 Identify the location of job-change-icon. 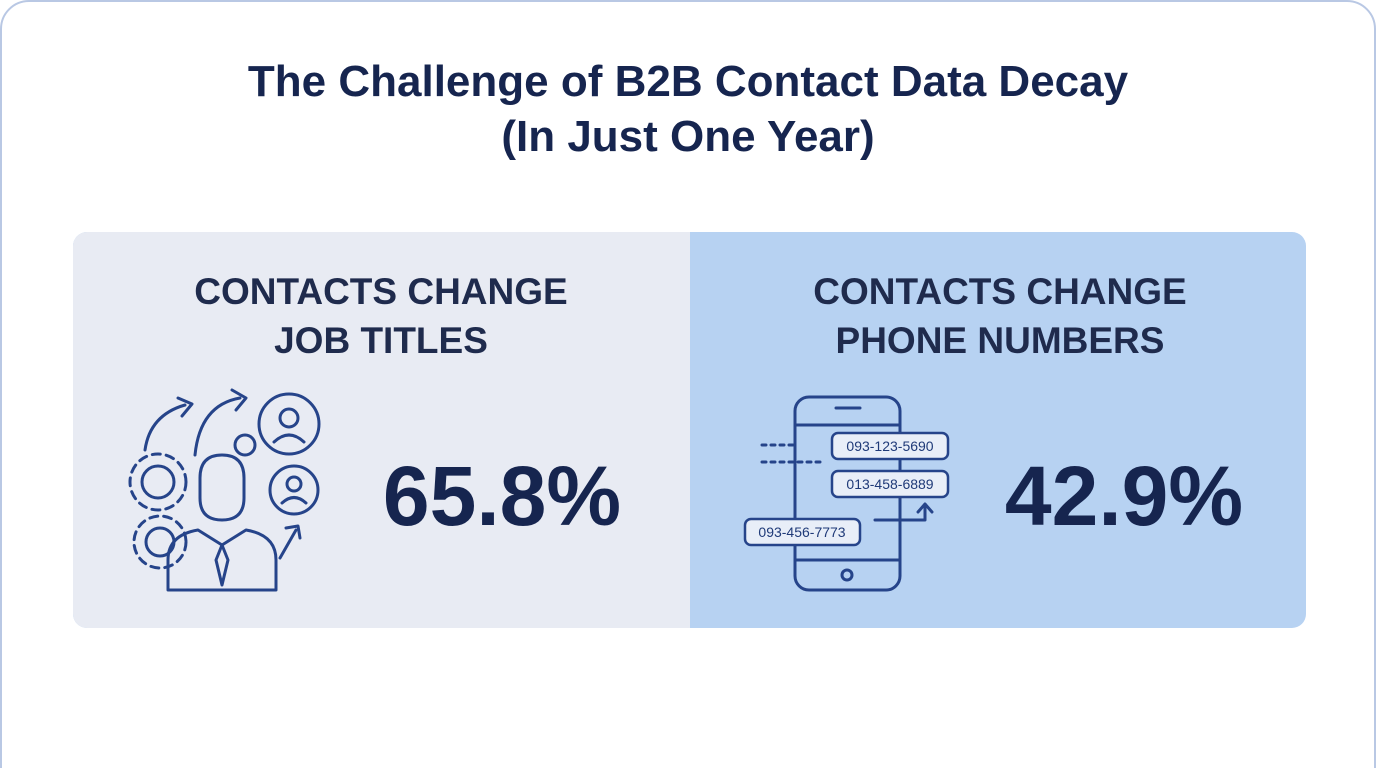
(224, 490).